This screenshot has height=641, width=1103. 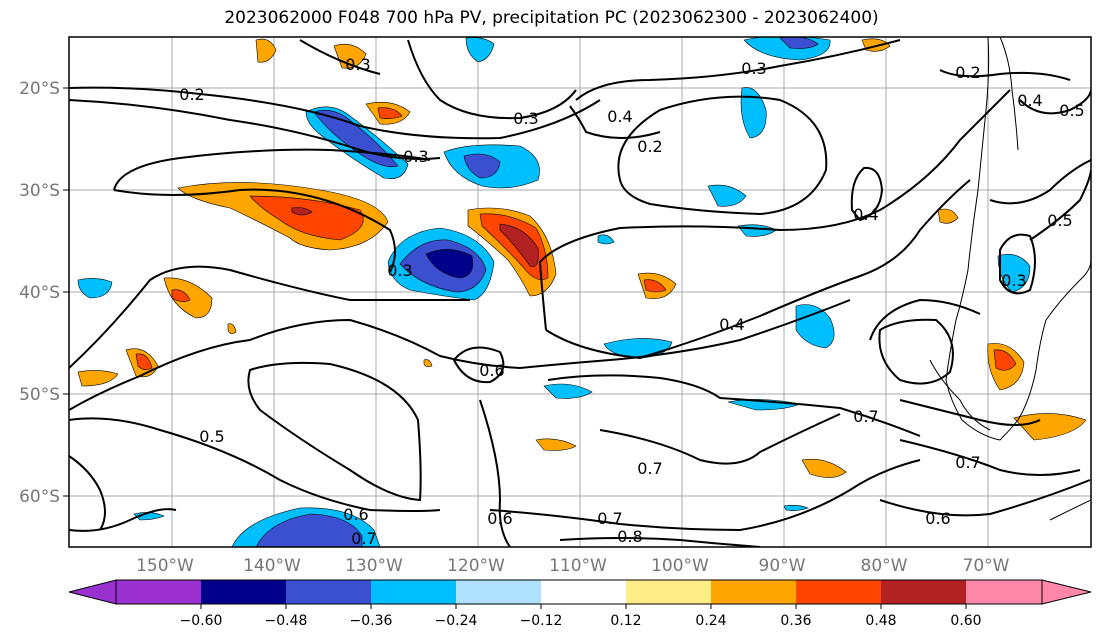 I want to click on coastline-south-america, so click(x=1018, y=239).